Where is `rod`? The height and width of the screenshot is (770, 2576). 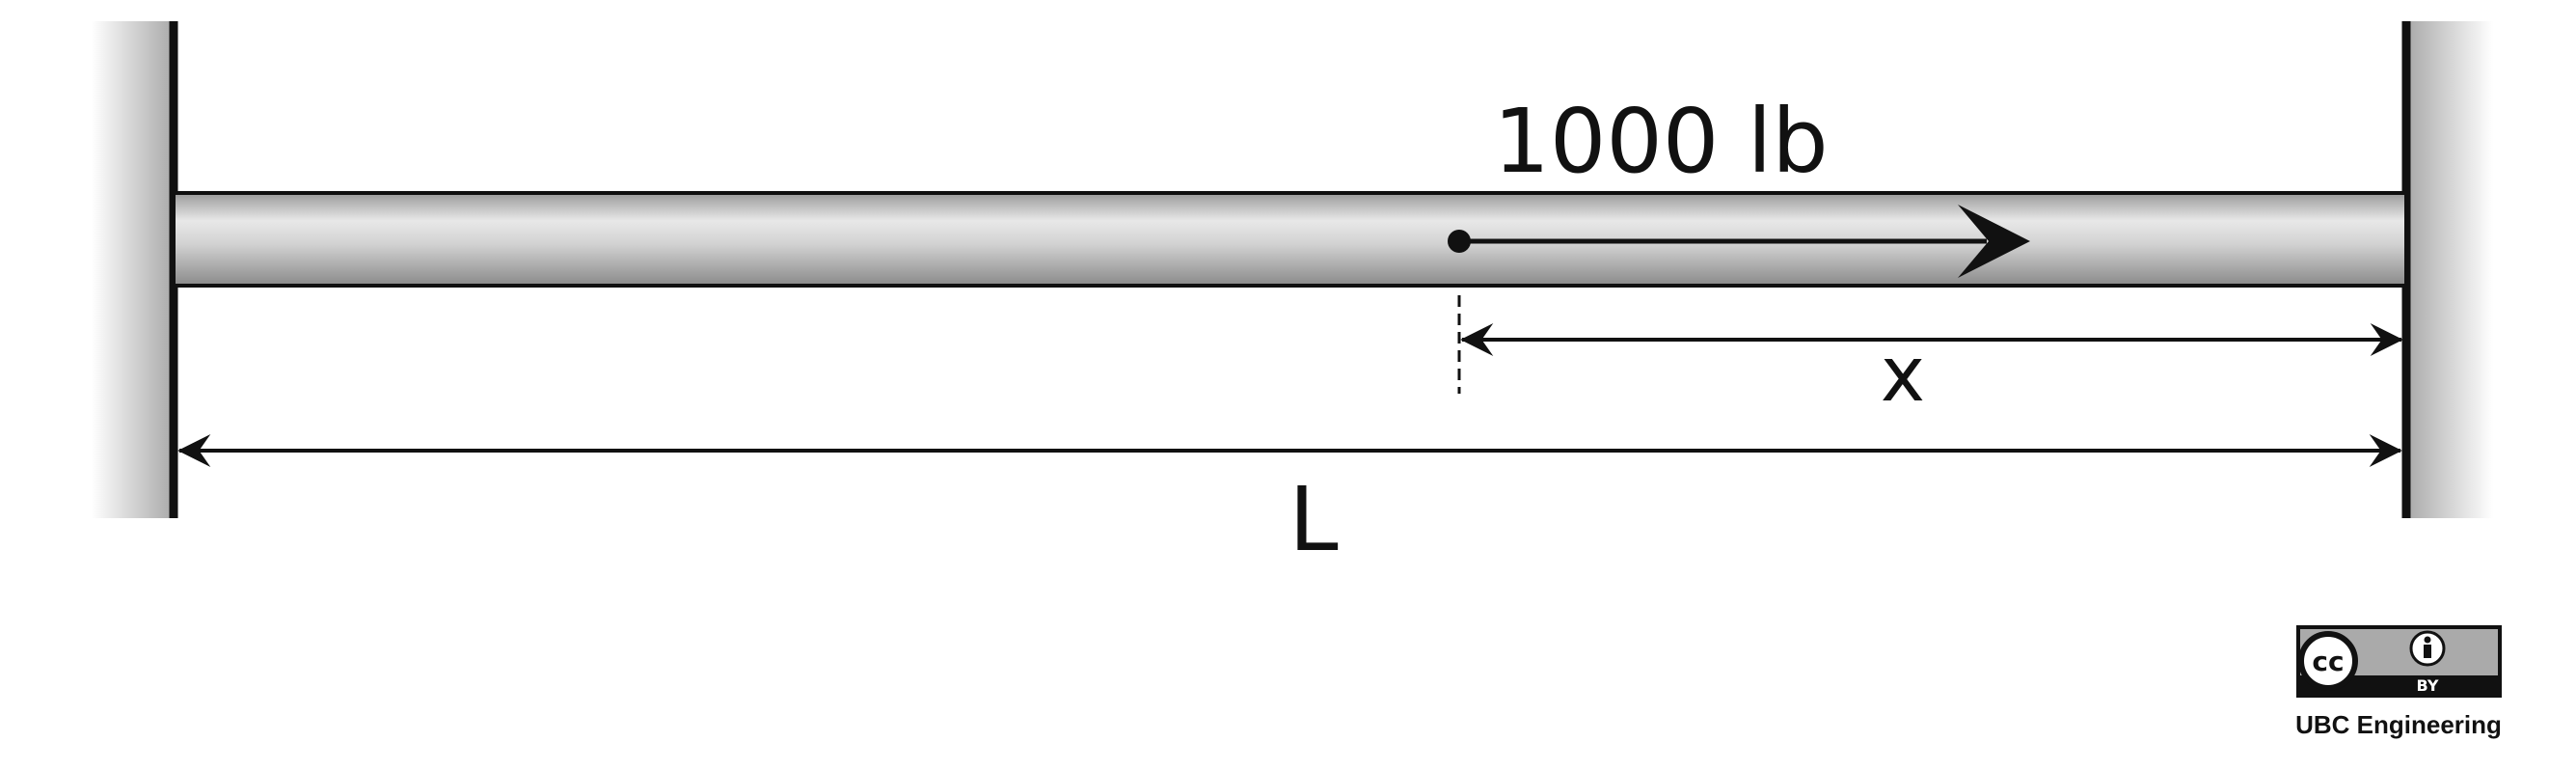
rod is located at coordinates (1290, 239).